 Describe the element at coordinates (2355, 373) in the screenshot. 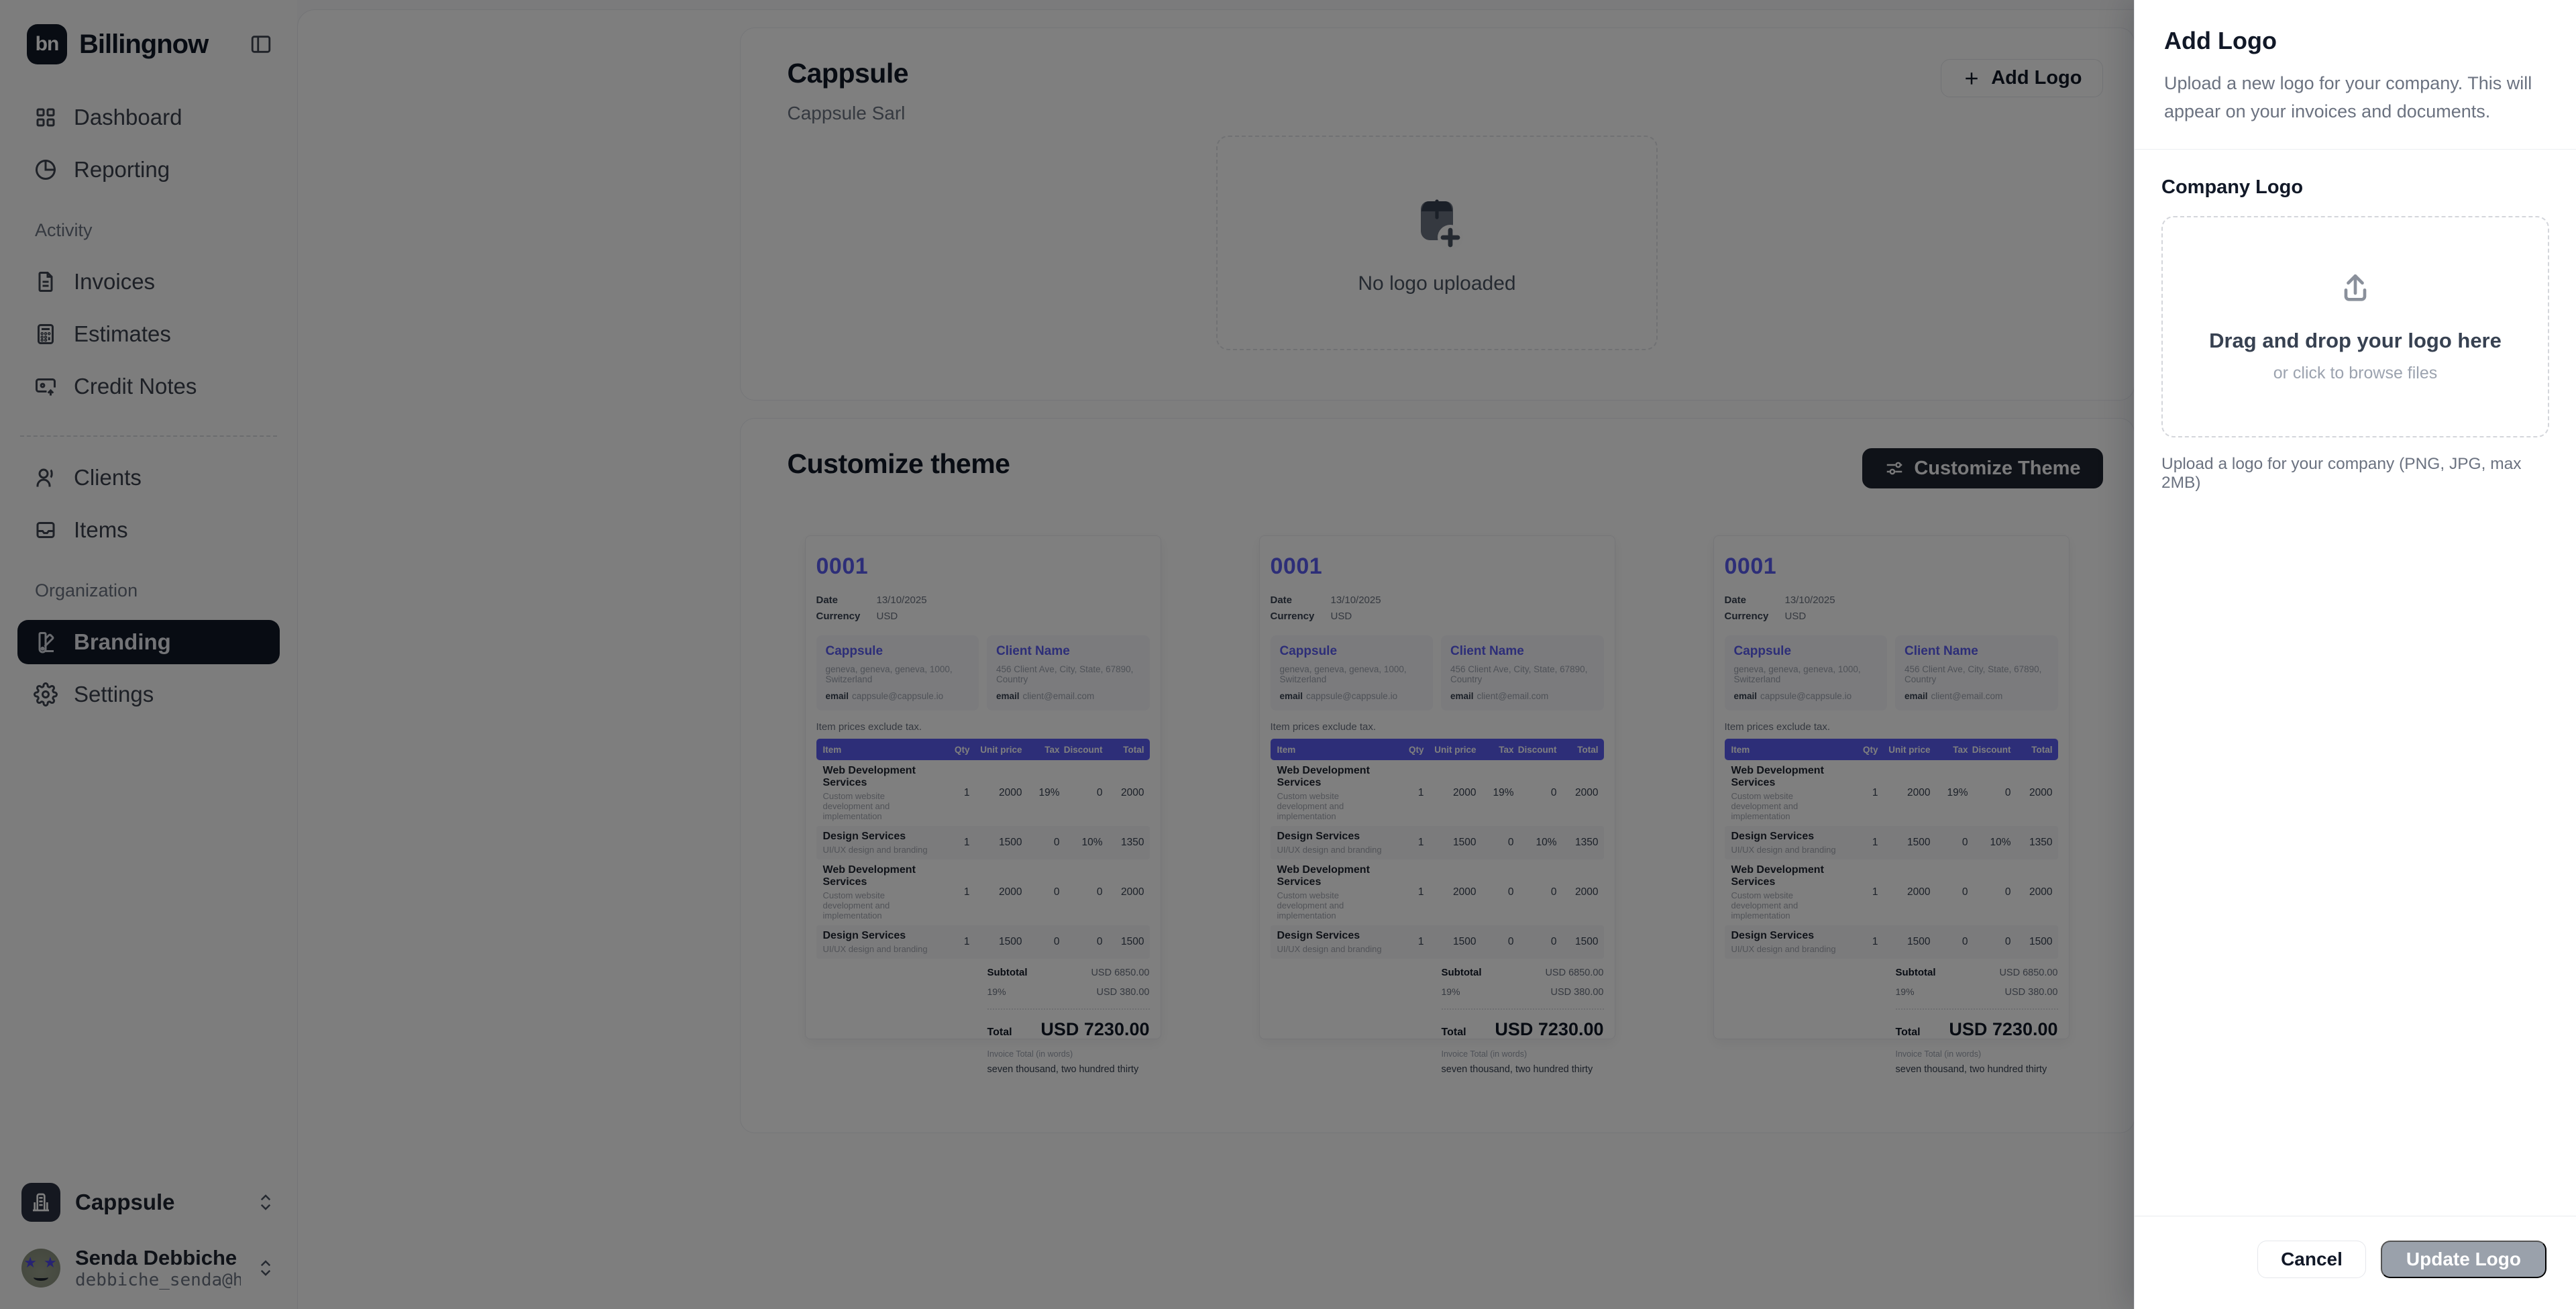

I see `dropzone-subtitle: or click to browse files` at that location.